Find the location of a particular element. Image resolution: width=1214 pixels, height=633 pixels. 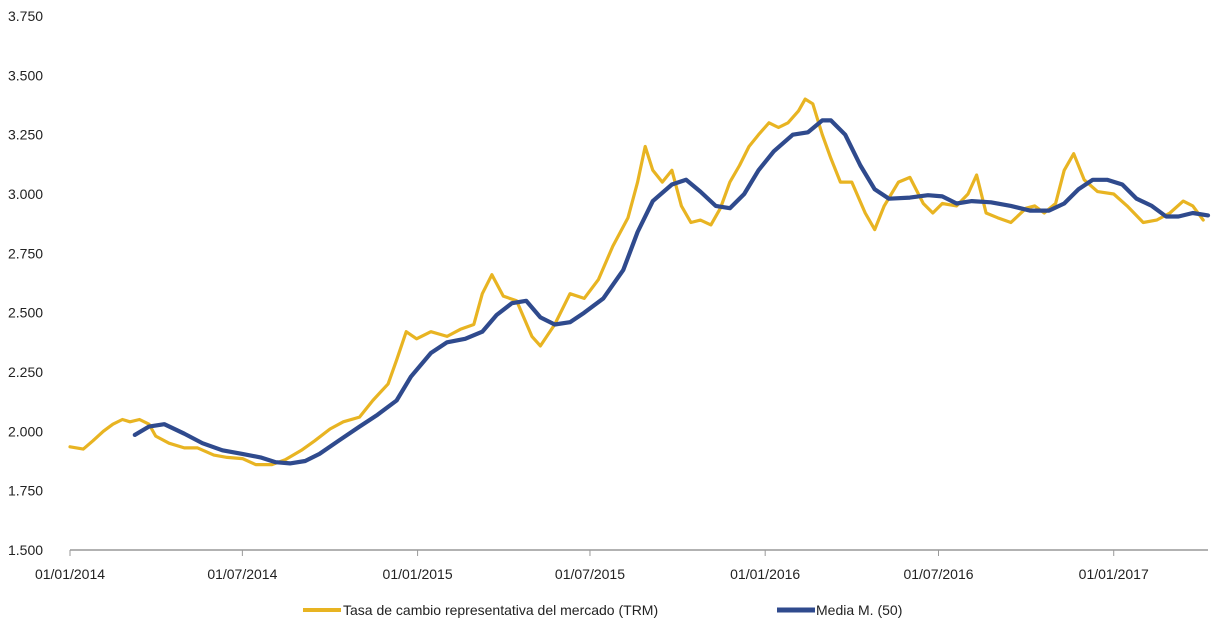

y-tick-label: 2.500 is located at coordinates (25, 313).